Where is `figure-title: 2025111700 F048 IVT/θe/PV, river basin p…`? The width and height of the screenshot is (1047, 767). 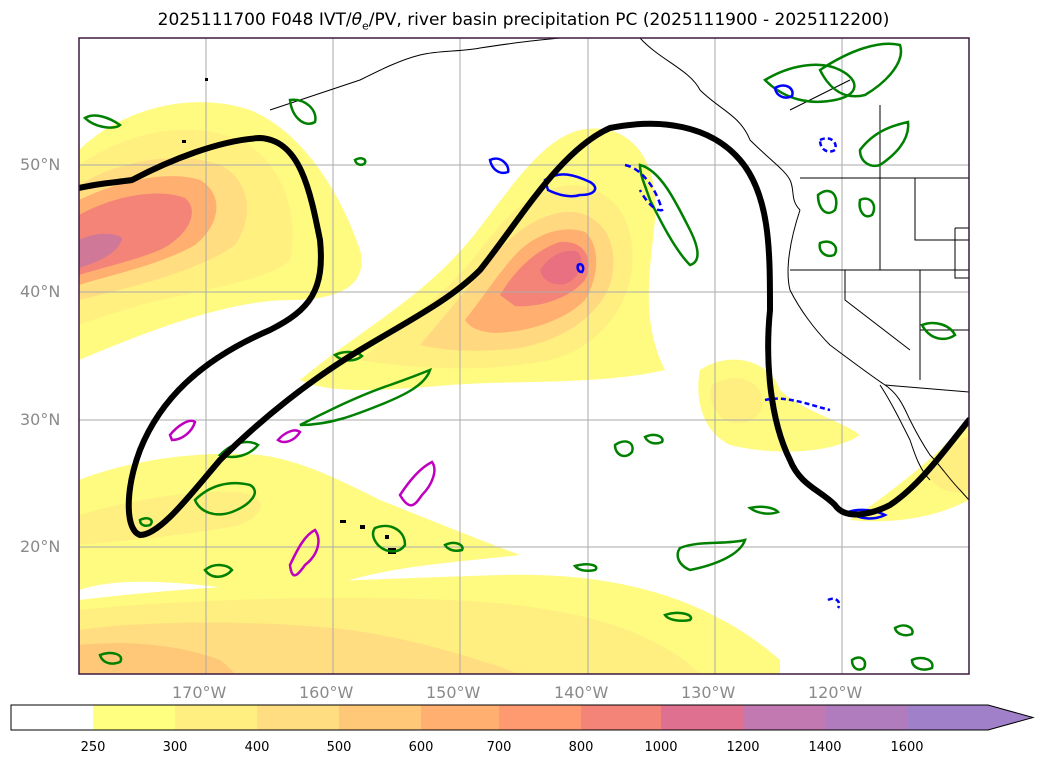
figure-title: 2025111700 F048 IVT/θe/PV, river basin p… is located at coordinates (523, 21).